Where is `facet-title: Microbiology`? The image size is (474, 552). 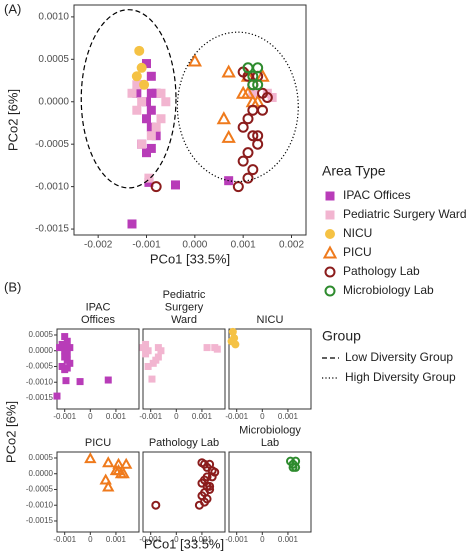 facet-title: Microbiology is located at coordinates (270, 430).